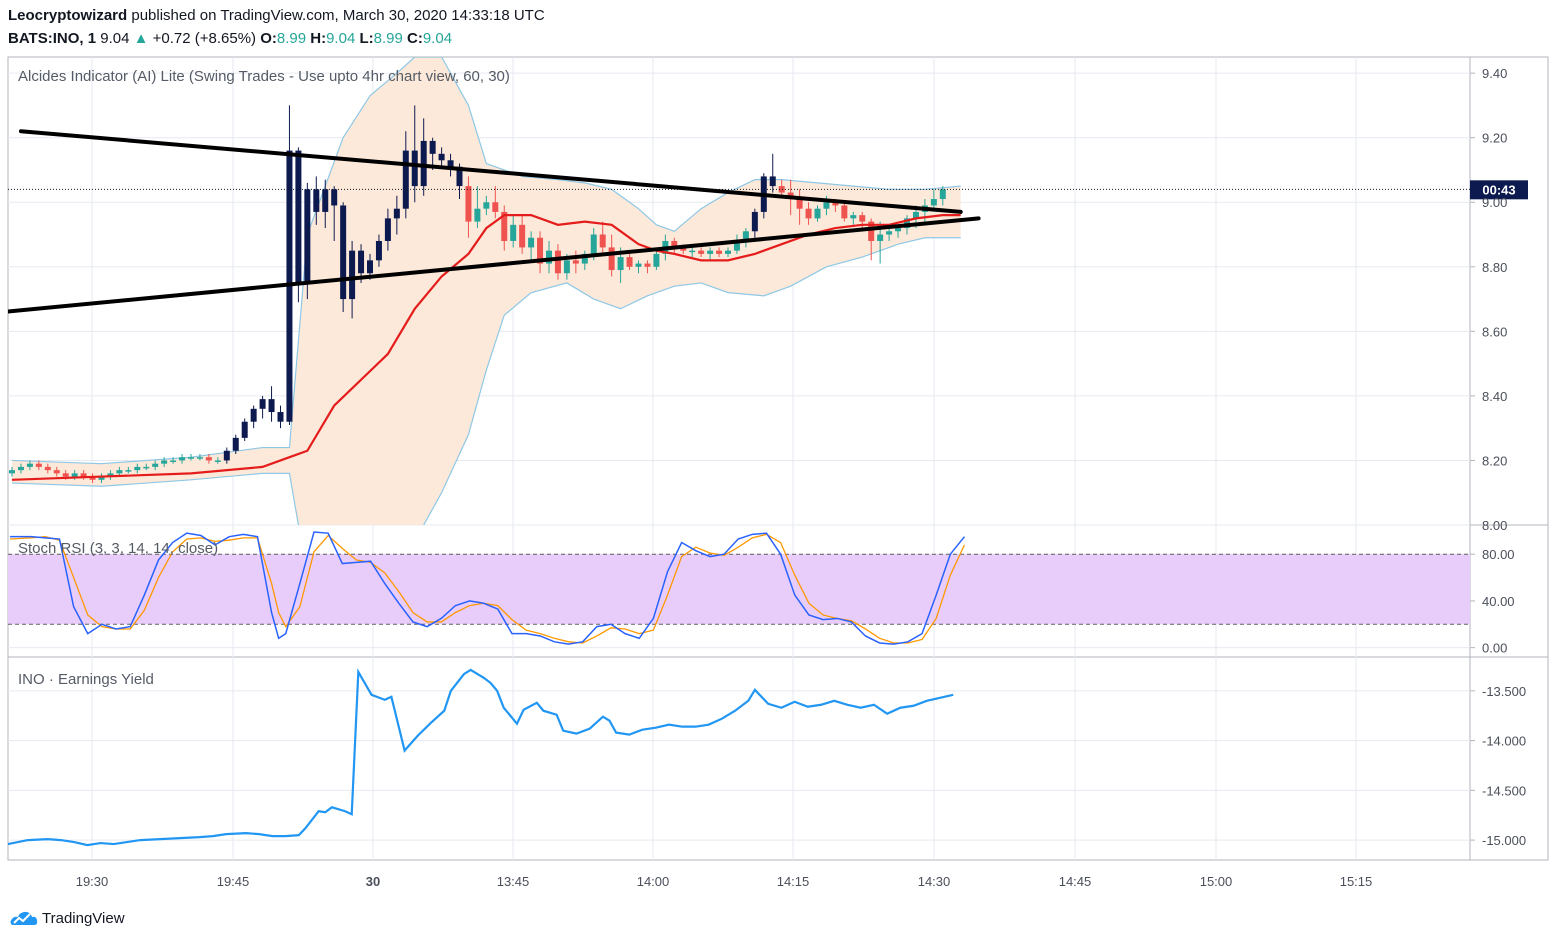 This screenshot has width=1554, height=943. What do you see at coordinates (115, 38) in the screenshot?
I see `last-price: 9.04` at bounding box center [115, 38].